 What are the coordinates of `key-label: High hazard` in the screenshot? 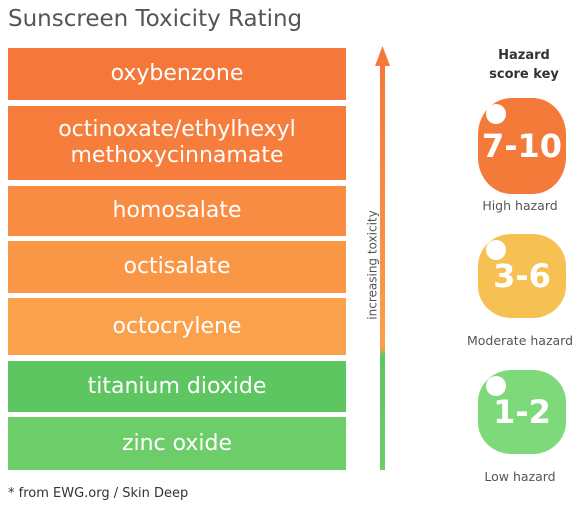 It's located at (520, 205).